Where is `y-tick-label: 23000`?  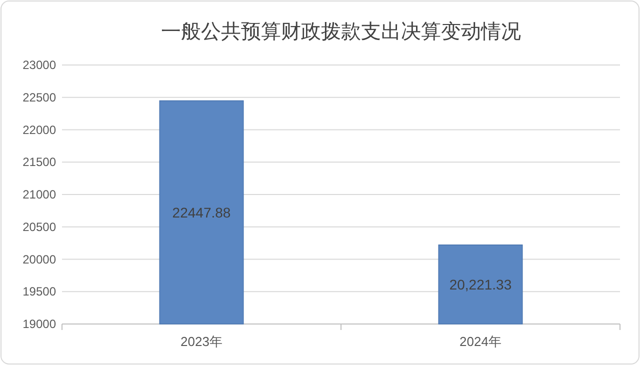 y-tick-label: 23000 is located at coordinates (39, 65).